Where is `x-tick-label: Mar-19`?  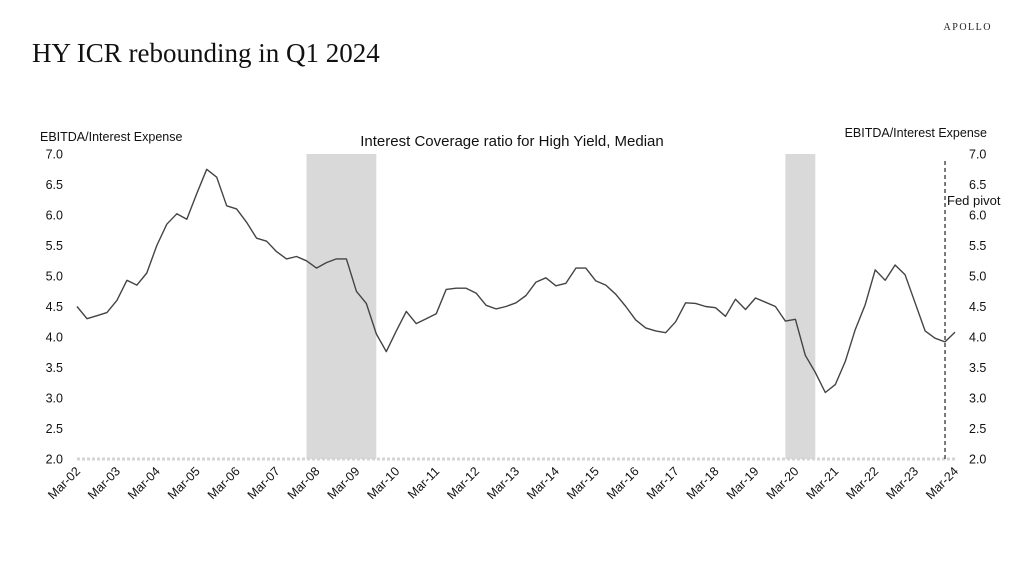 x-tick-label: Mar-19 is located at coordinates (743, 483).